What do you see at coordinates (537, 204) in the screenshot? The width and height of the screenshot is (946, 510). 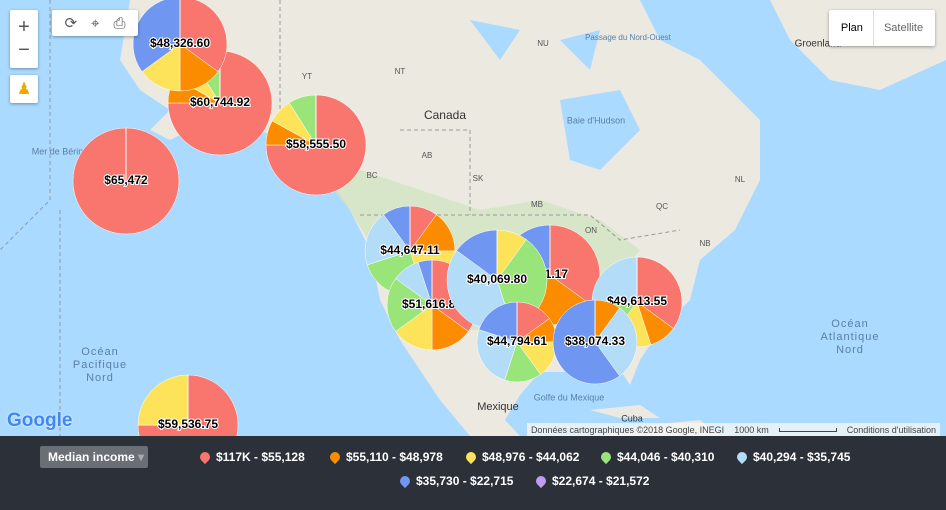 I see `map-label: MB` at bounding box center [537, 204].